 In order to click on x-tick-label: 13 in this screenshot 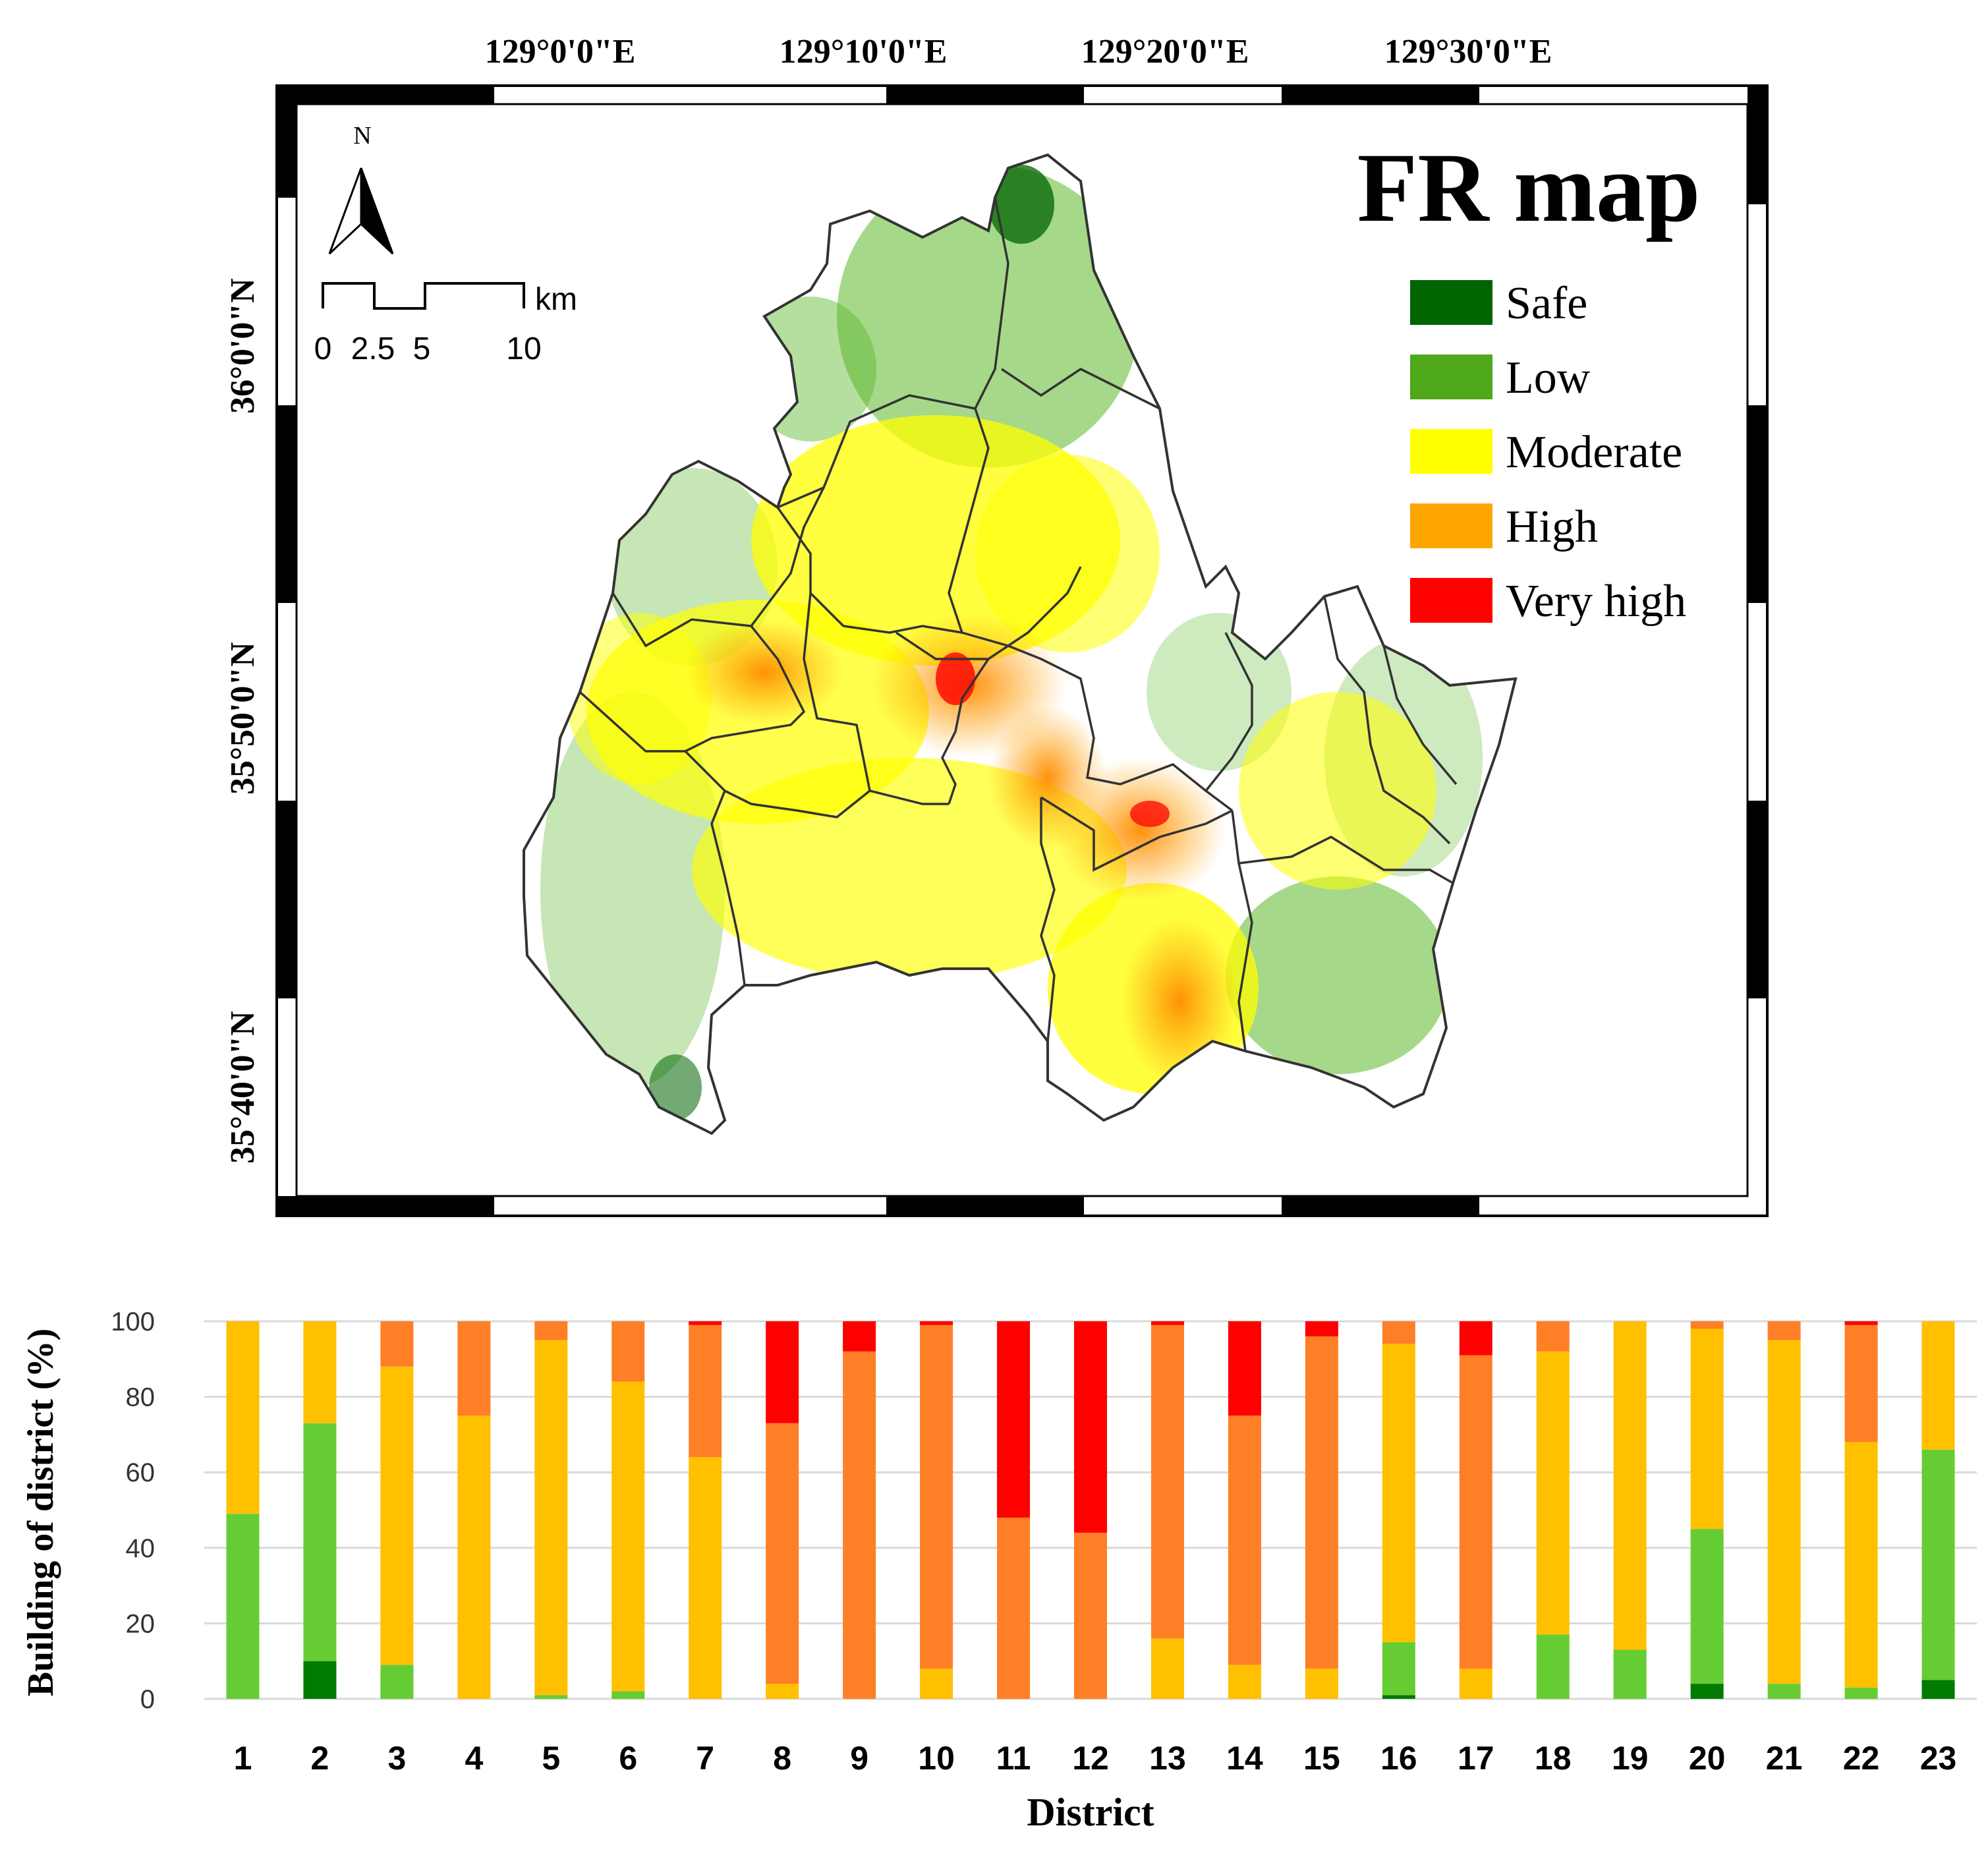, I will do `click(1167, 1758)`.